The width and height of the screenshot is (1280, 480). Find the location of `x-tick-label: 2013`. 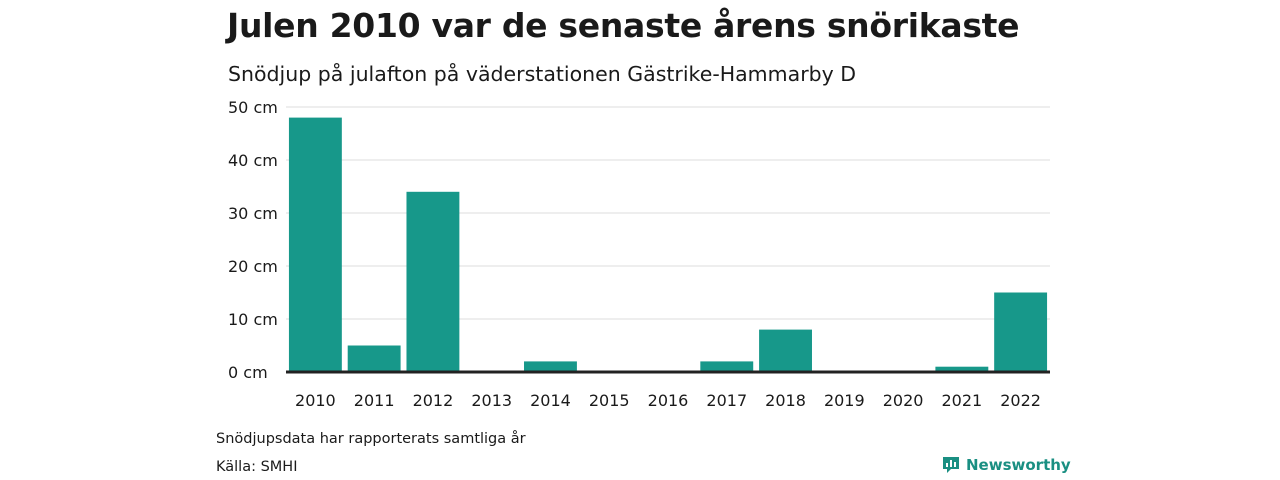

x-tick-label: 2013 is located at coordinates (491, 400).